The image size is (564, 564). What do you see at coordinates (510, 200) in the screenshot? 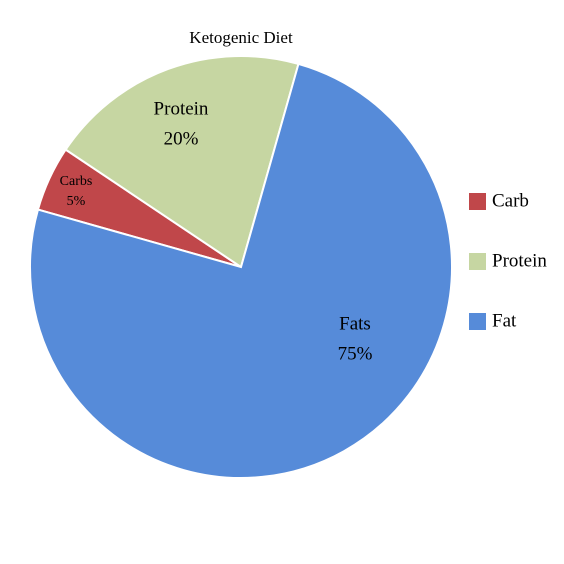
I see `legend-label: Carb` at bounding box center [510, 200].